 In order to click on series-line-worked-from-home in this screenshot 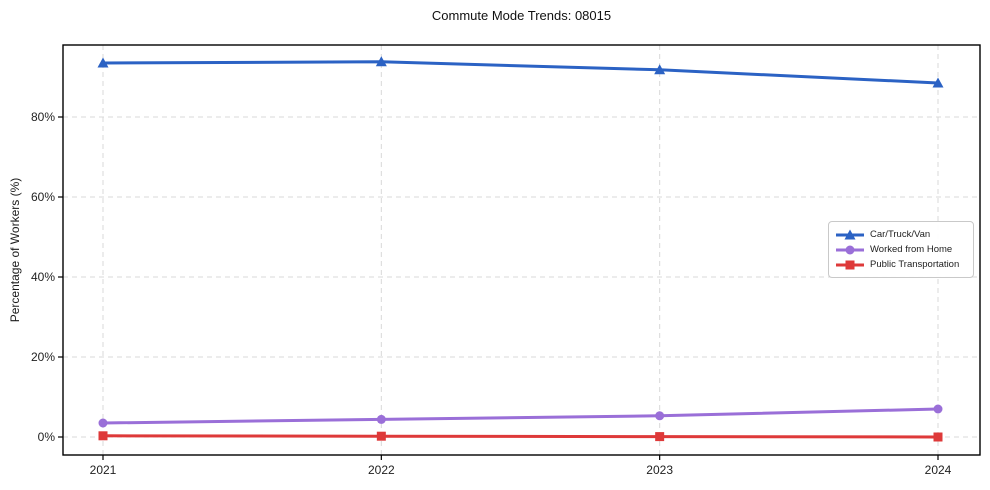, I will do `click(520, 416)`.